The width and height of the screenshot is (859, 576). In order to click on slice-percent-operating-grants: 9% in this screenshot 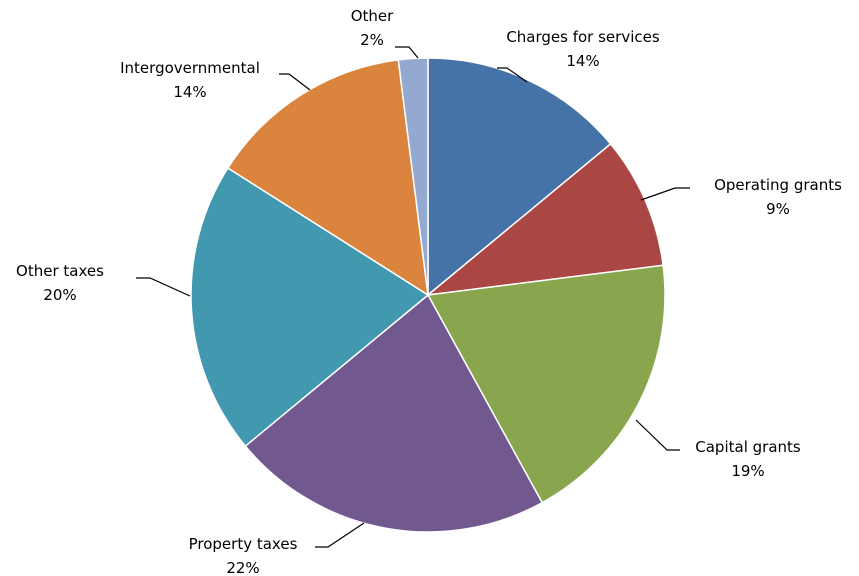, I will do `click(778, 209)`.